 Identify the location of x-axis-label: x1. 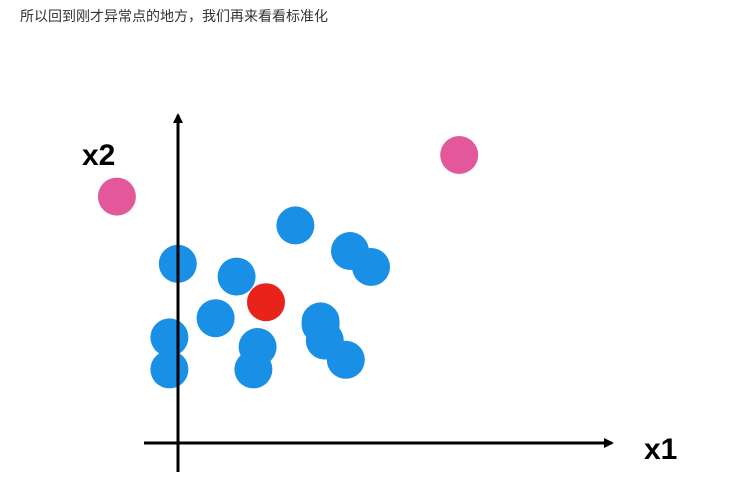
(660, 449).